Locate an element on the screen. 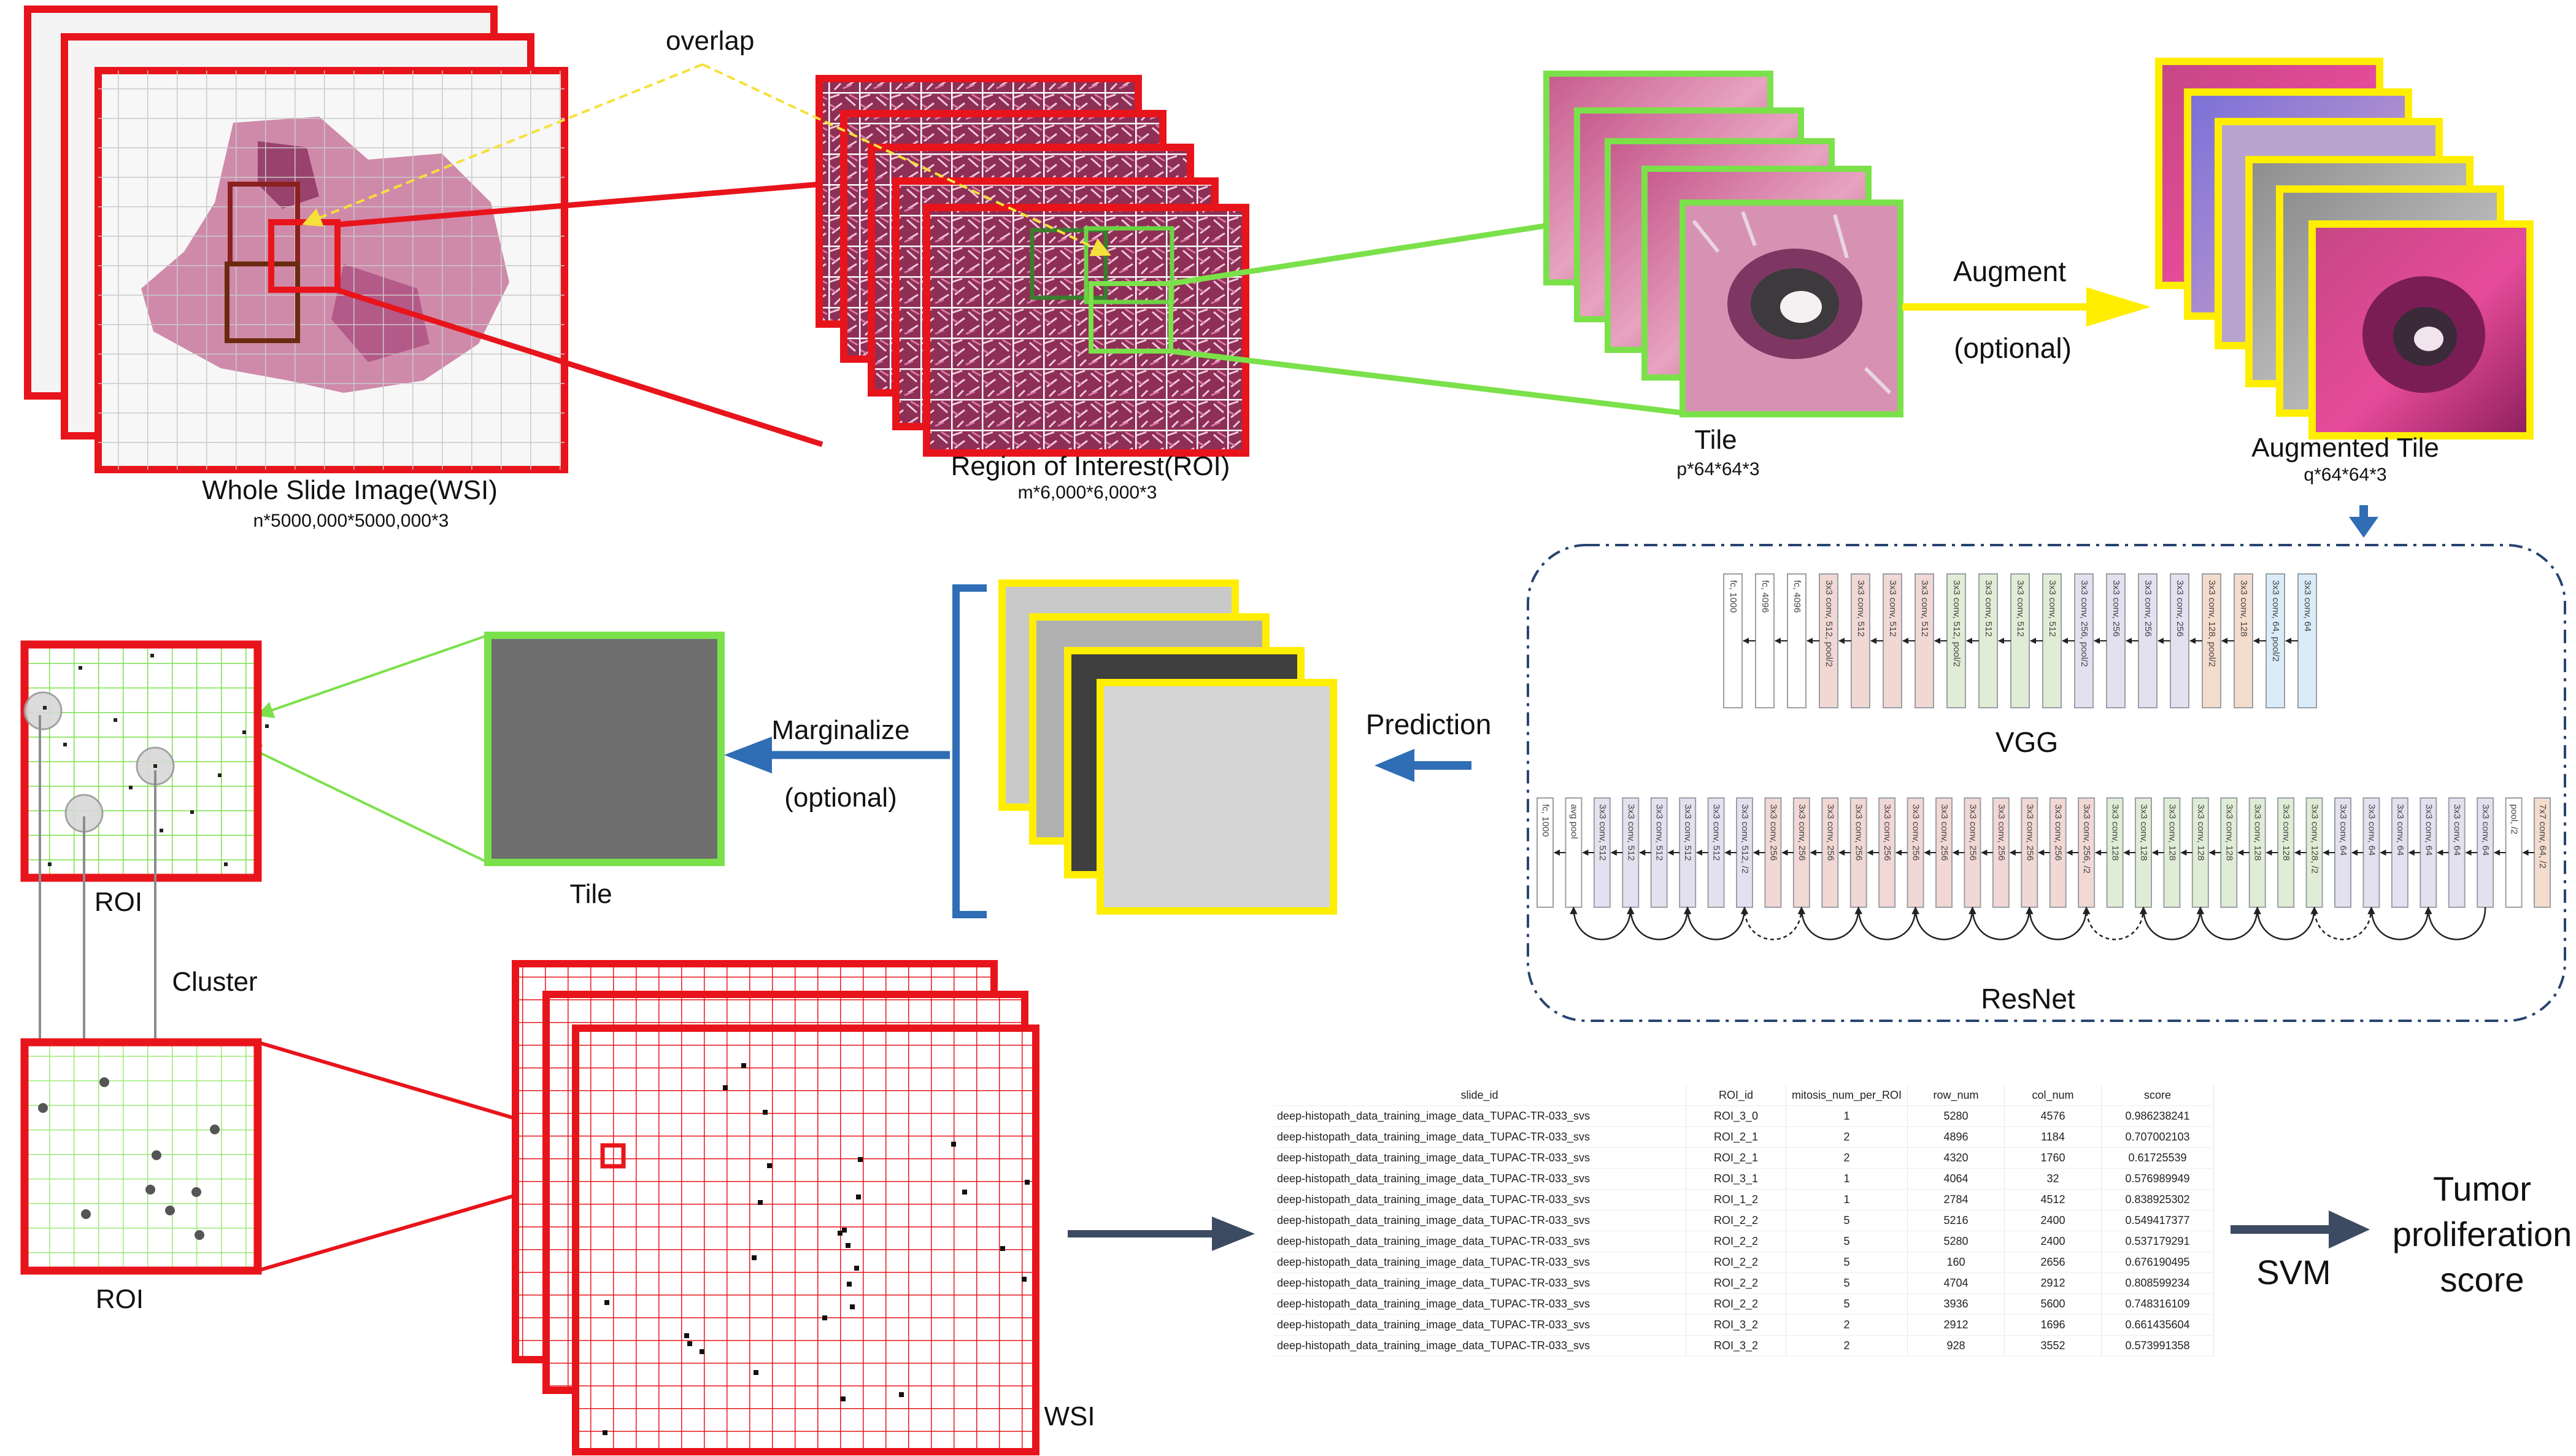 The width and height of the screenshot is (2576, 1456). tile-stack is located at coordinates (1723, 244).